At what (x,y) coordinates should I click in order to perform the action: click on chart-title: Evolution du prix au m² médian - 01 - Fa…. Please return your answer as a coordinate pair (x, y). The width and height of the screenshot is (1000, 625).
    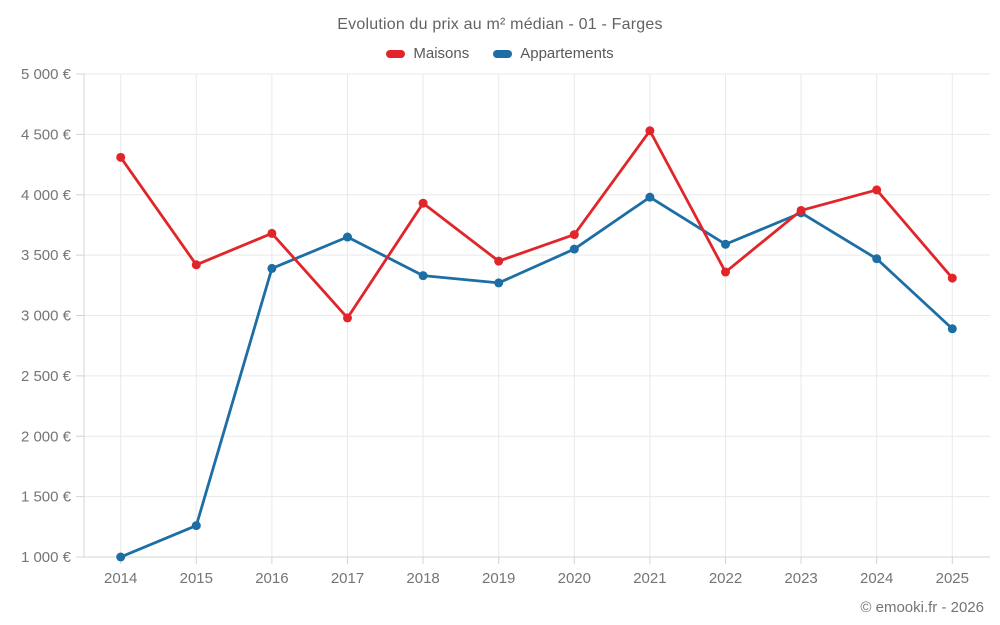
    Looking at the image, I should click on (500, 24).